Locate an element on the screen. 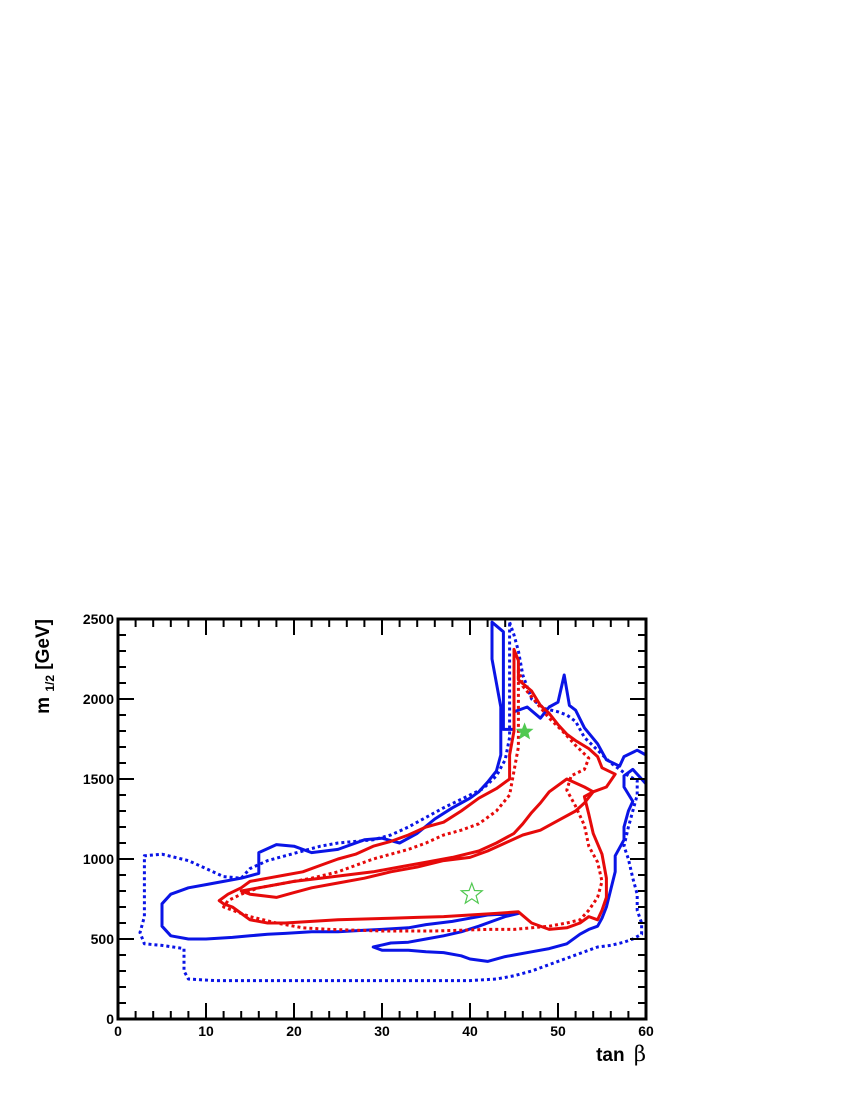 The height and width of the screenshot is (1100, 850). y-tick-label: 0 is located at coordinates (110, 1019).